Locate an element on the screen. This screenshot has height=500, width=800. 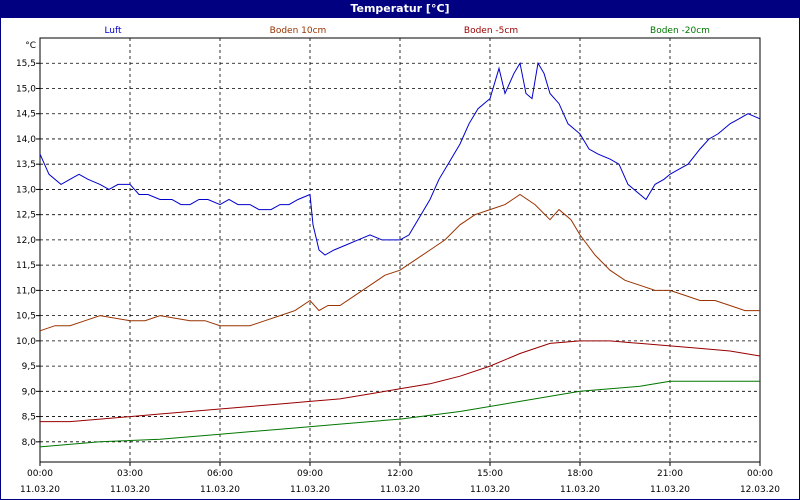
y-tick-label: 10,5 is located at coordinates (26, 317).